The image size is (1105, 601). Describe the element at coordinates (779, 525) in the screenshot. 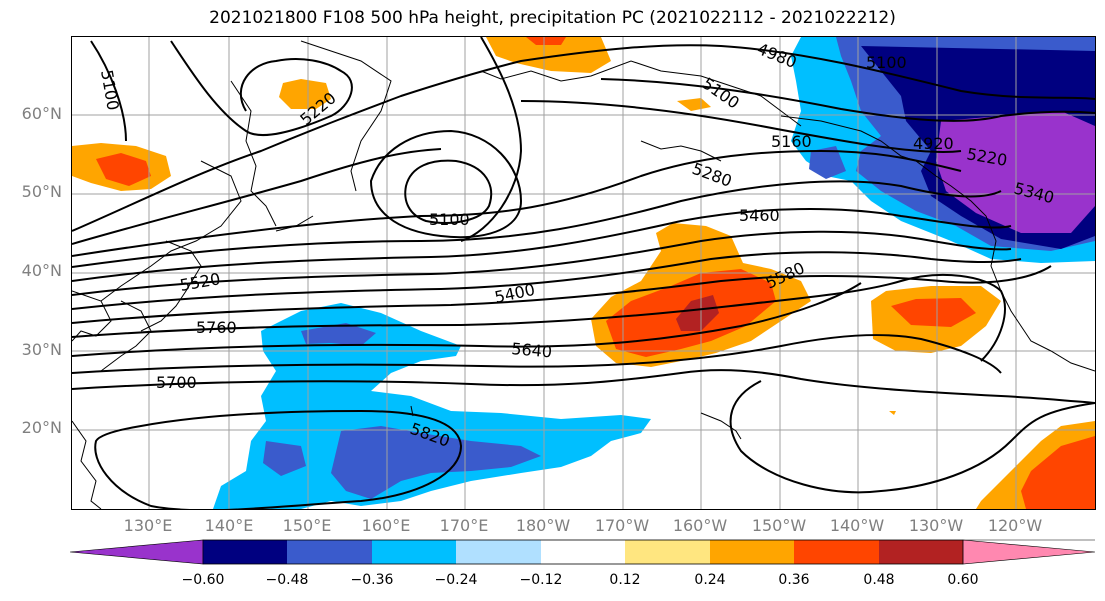

I see `lon-label-150w: 150°W` at that location.